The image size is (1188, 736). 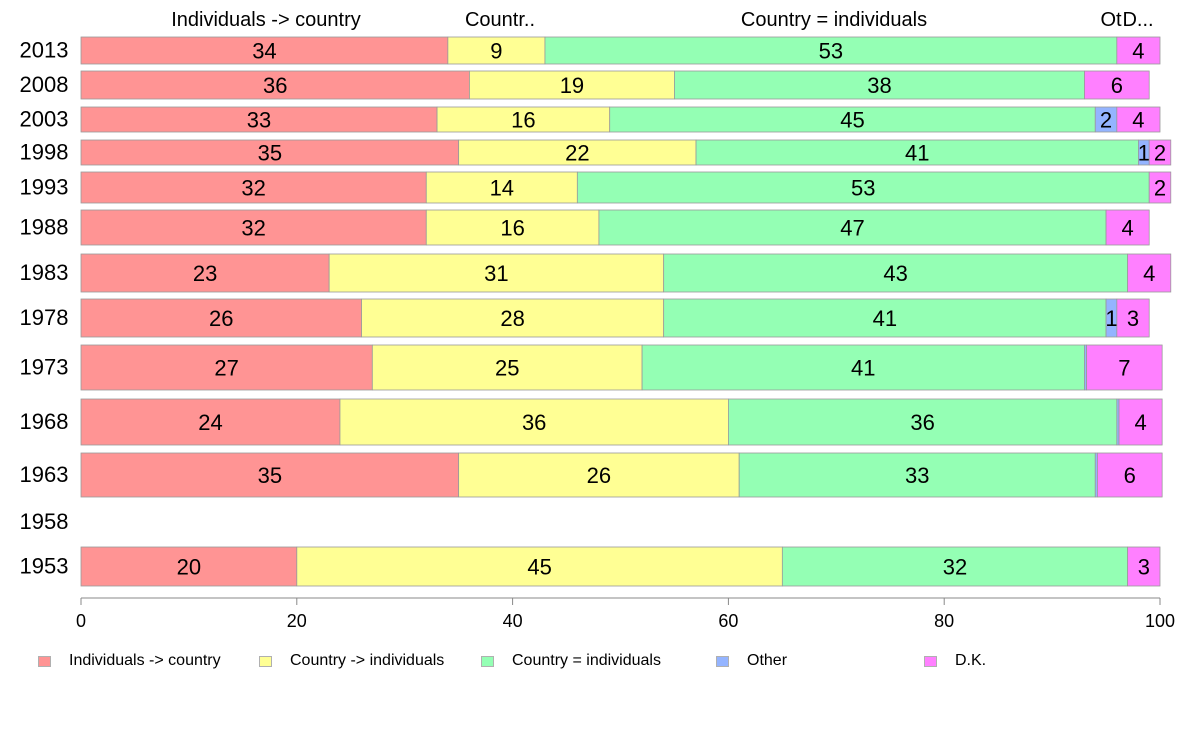 What do you see at coordinates (513, 621) in the screenshot?
I see `x-tick-label: 40` at bounding box center [513, 621].